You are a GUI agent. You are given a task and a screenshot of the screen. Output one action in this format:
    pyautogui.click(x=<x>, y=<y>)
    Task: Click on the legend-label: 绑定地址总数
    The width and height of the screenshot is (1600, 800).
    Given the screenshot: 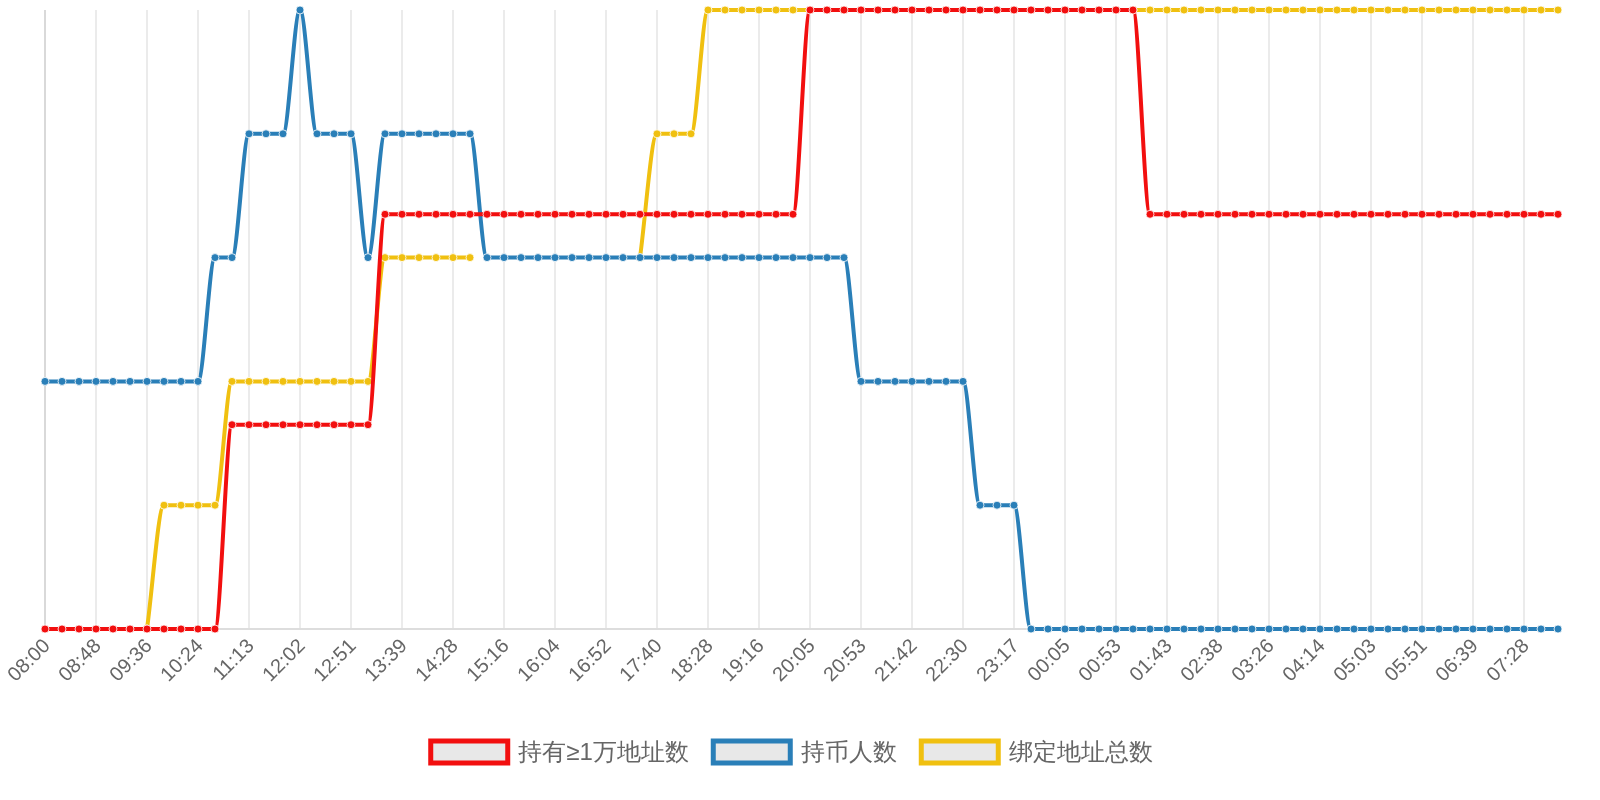 What is the action you would take?
    pyautogui.click(x=1080, y=751)
    